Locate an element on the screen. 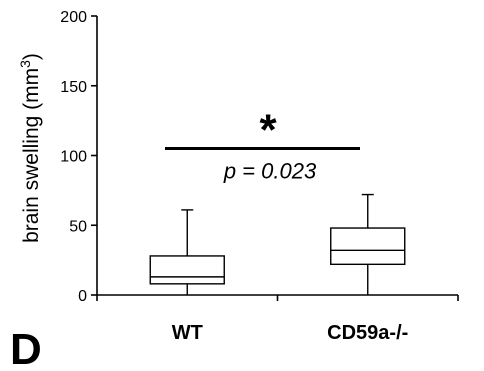 The height and width of the screenshot is (371, 484). box-cd59a is located at coordinates (368, 244).